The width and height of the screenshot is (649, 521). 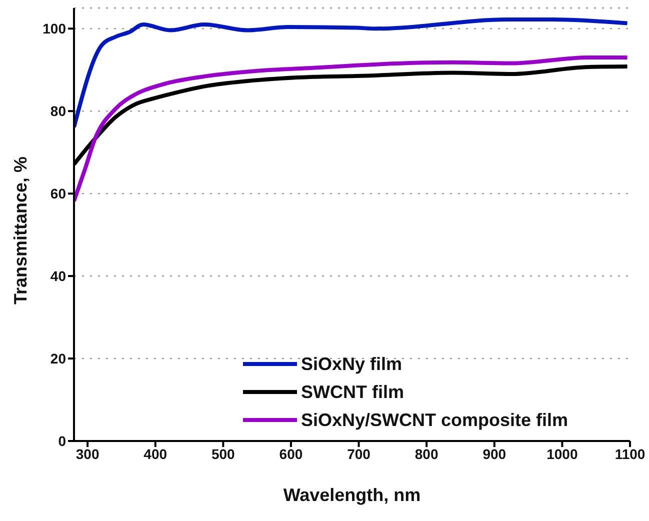 I want to click on x-tick-label: 400, so click(x=156, y=454).